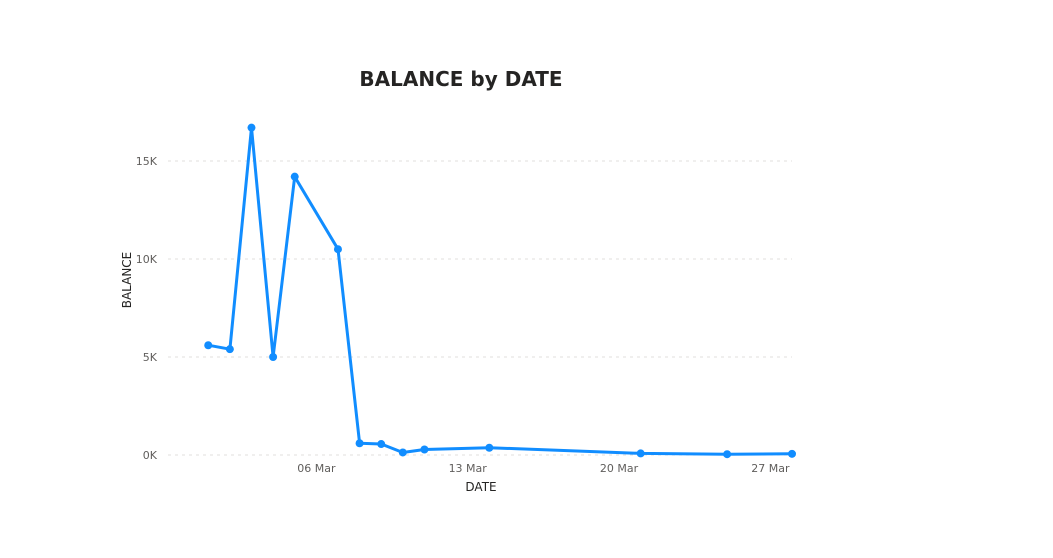  I want to click on x-axis: 06 Mar 13 Mar 20 Mar 27 Mar, so click(543, 468).